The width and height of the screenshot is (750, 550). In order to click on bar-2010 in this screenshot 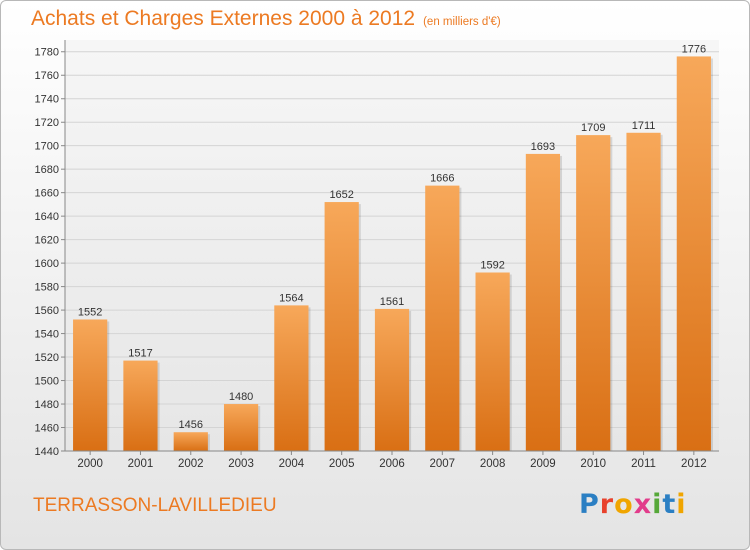, I will do `click(593, 293)`.